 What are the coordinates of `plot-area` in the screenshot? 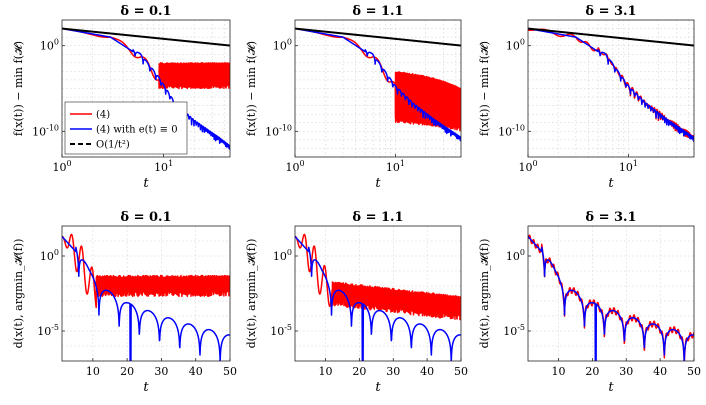 It's located at (611, 293).